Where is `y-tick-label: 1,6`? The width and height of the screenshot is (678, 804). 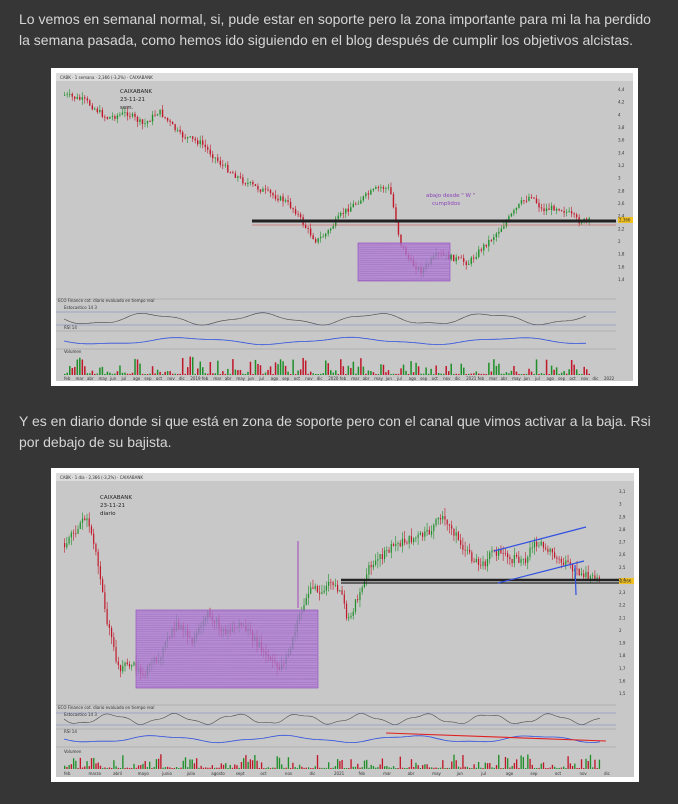 y-tick-label: 1,6 is located at coordinates (622, 680).